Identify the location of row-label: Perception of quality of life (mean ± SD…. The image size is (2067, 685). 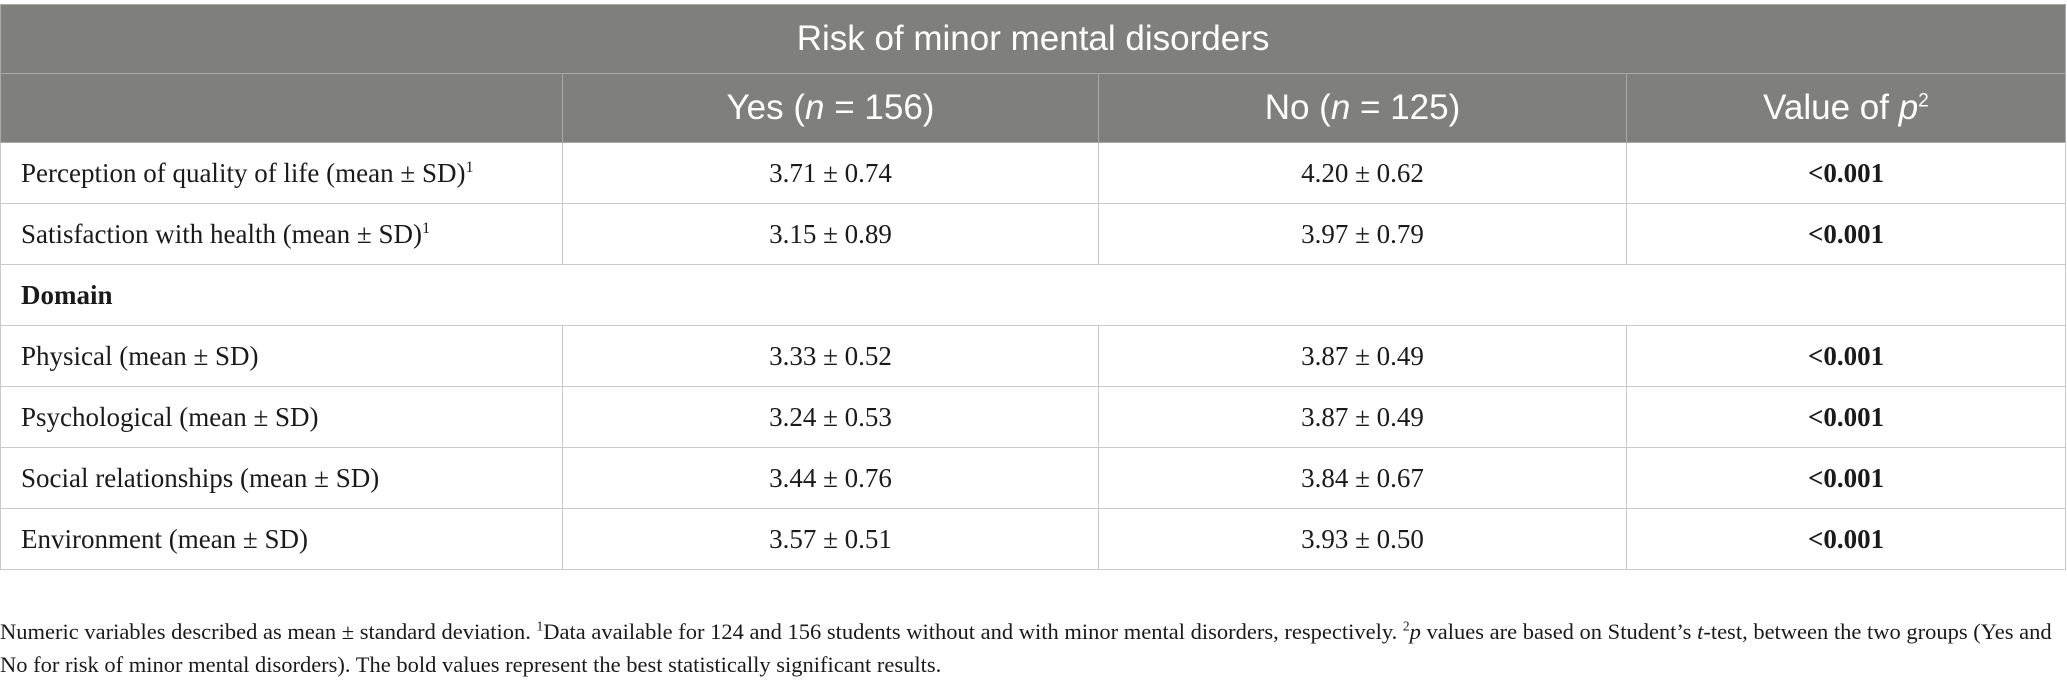
(281, 173).